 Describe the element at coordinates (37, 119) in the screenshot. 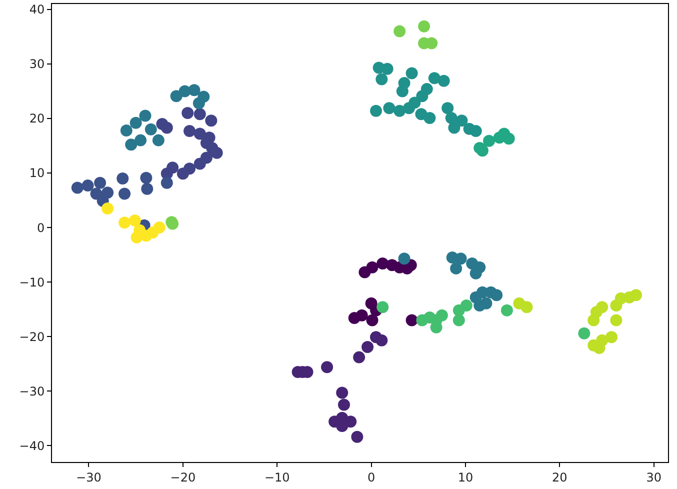

I see `y-tick-label: 20` at that location.